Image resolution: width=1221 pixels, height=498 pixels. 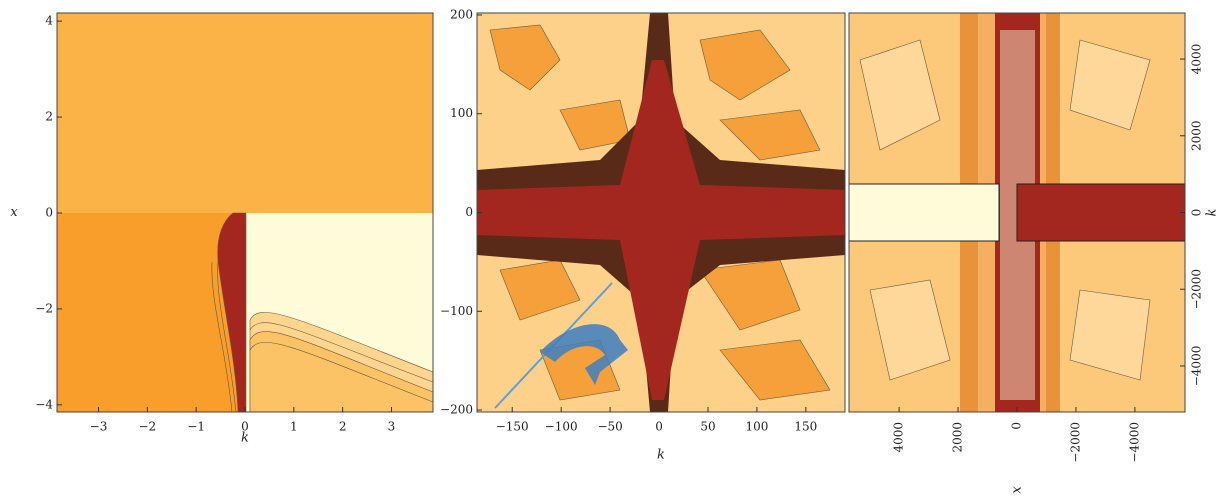 I want to click on y-tick-label: −100, so click(x=456, y=311).